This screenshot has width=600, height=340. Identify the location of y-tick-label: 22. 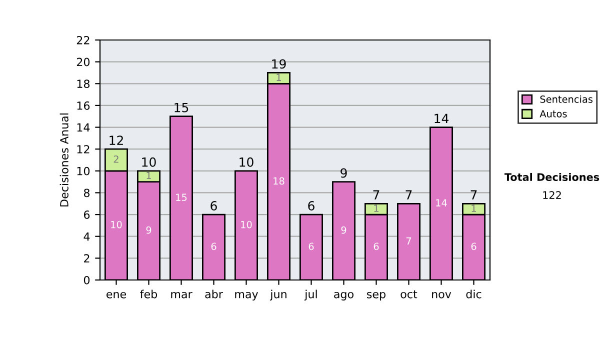
(83, 40).